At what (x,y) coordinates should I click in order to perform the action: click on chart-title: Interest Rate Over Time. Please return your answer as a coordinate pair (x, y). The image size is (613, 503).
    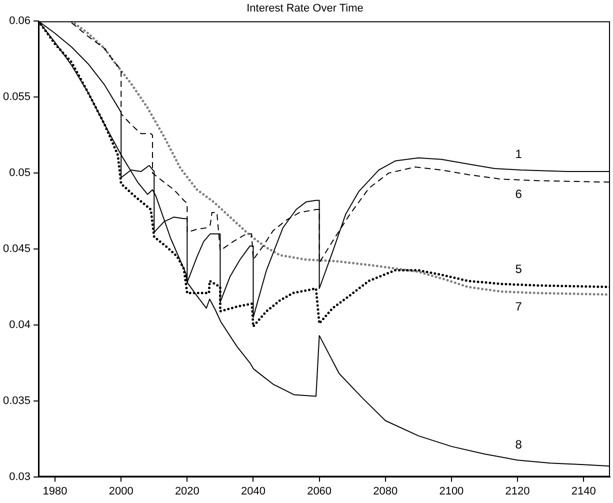
    Looking at the image, I should click on (305, 8).